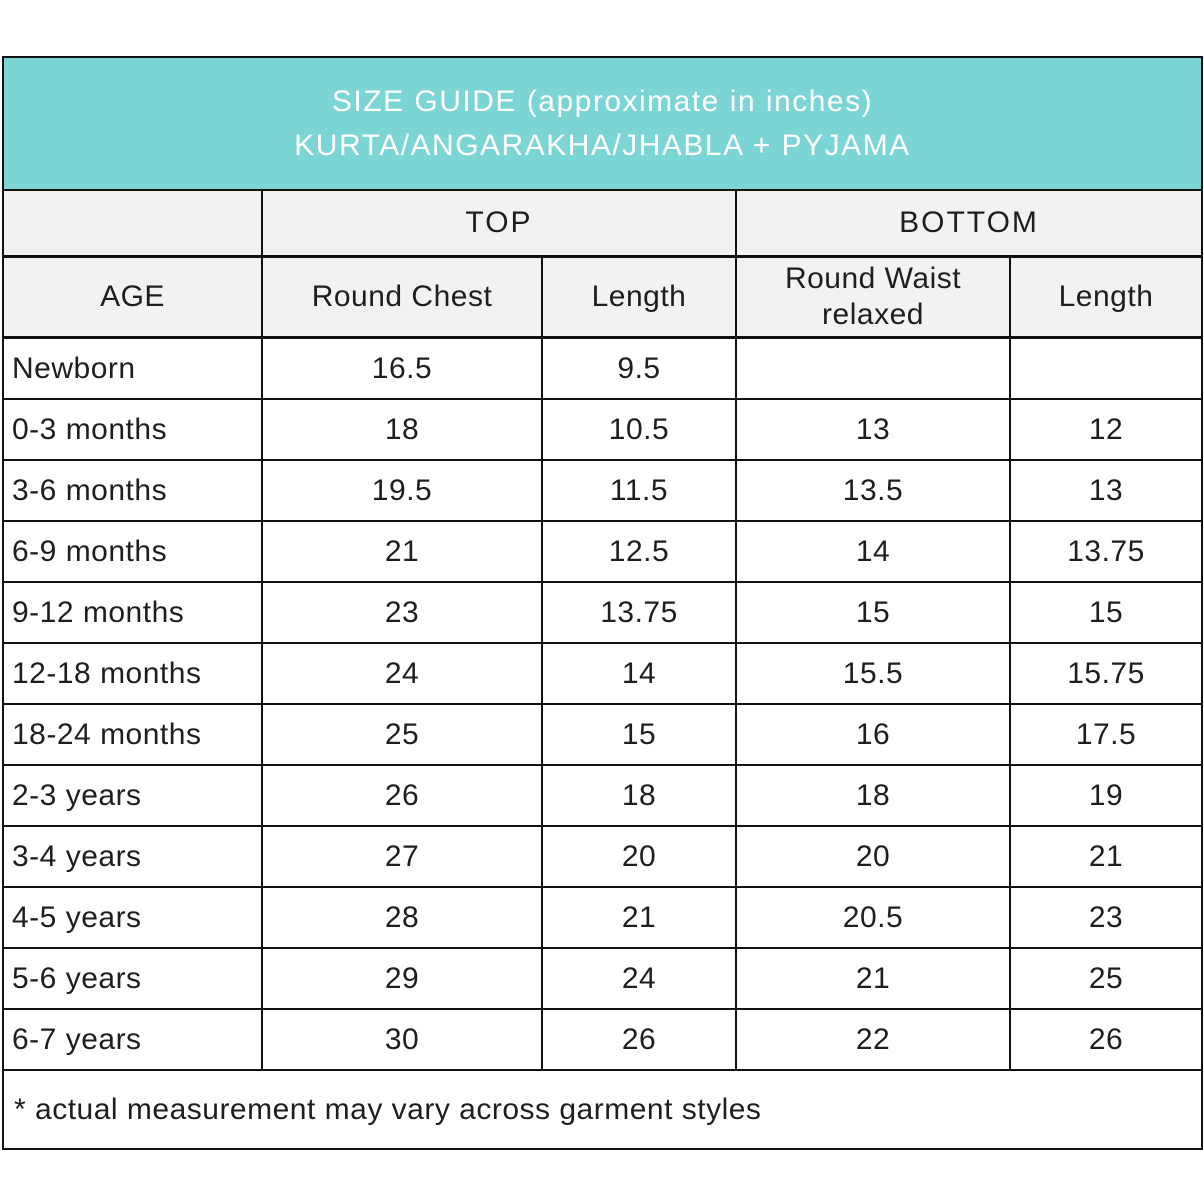 This screenshot has width=1204, height=1204. Describe the element at coordinates (873, 673) in the screenshot. I see `value-cell: 15.5` at that location.